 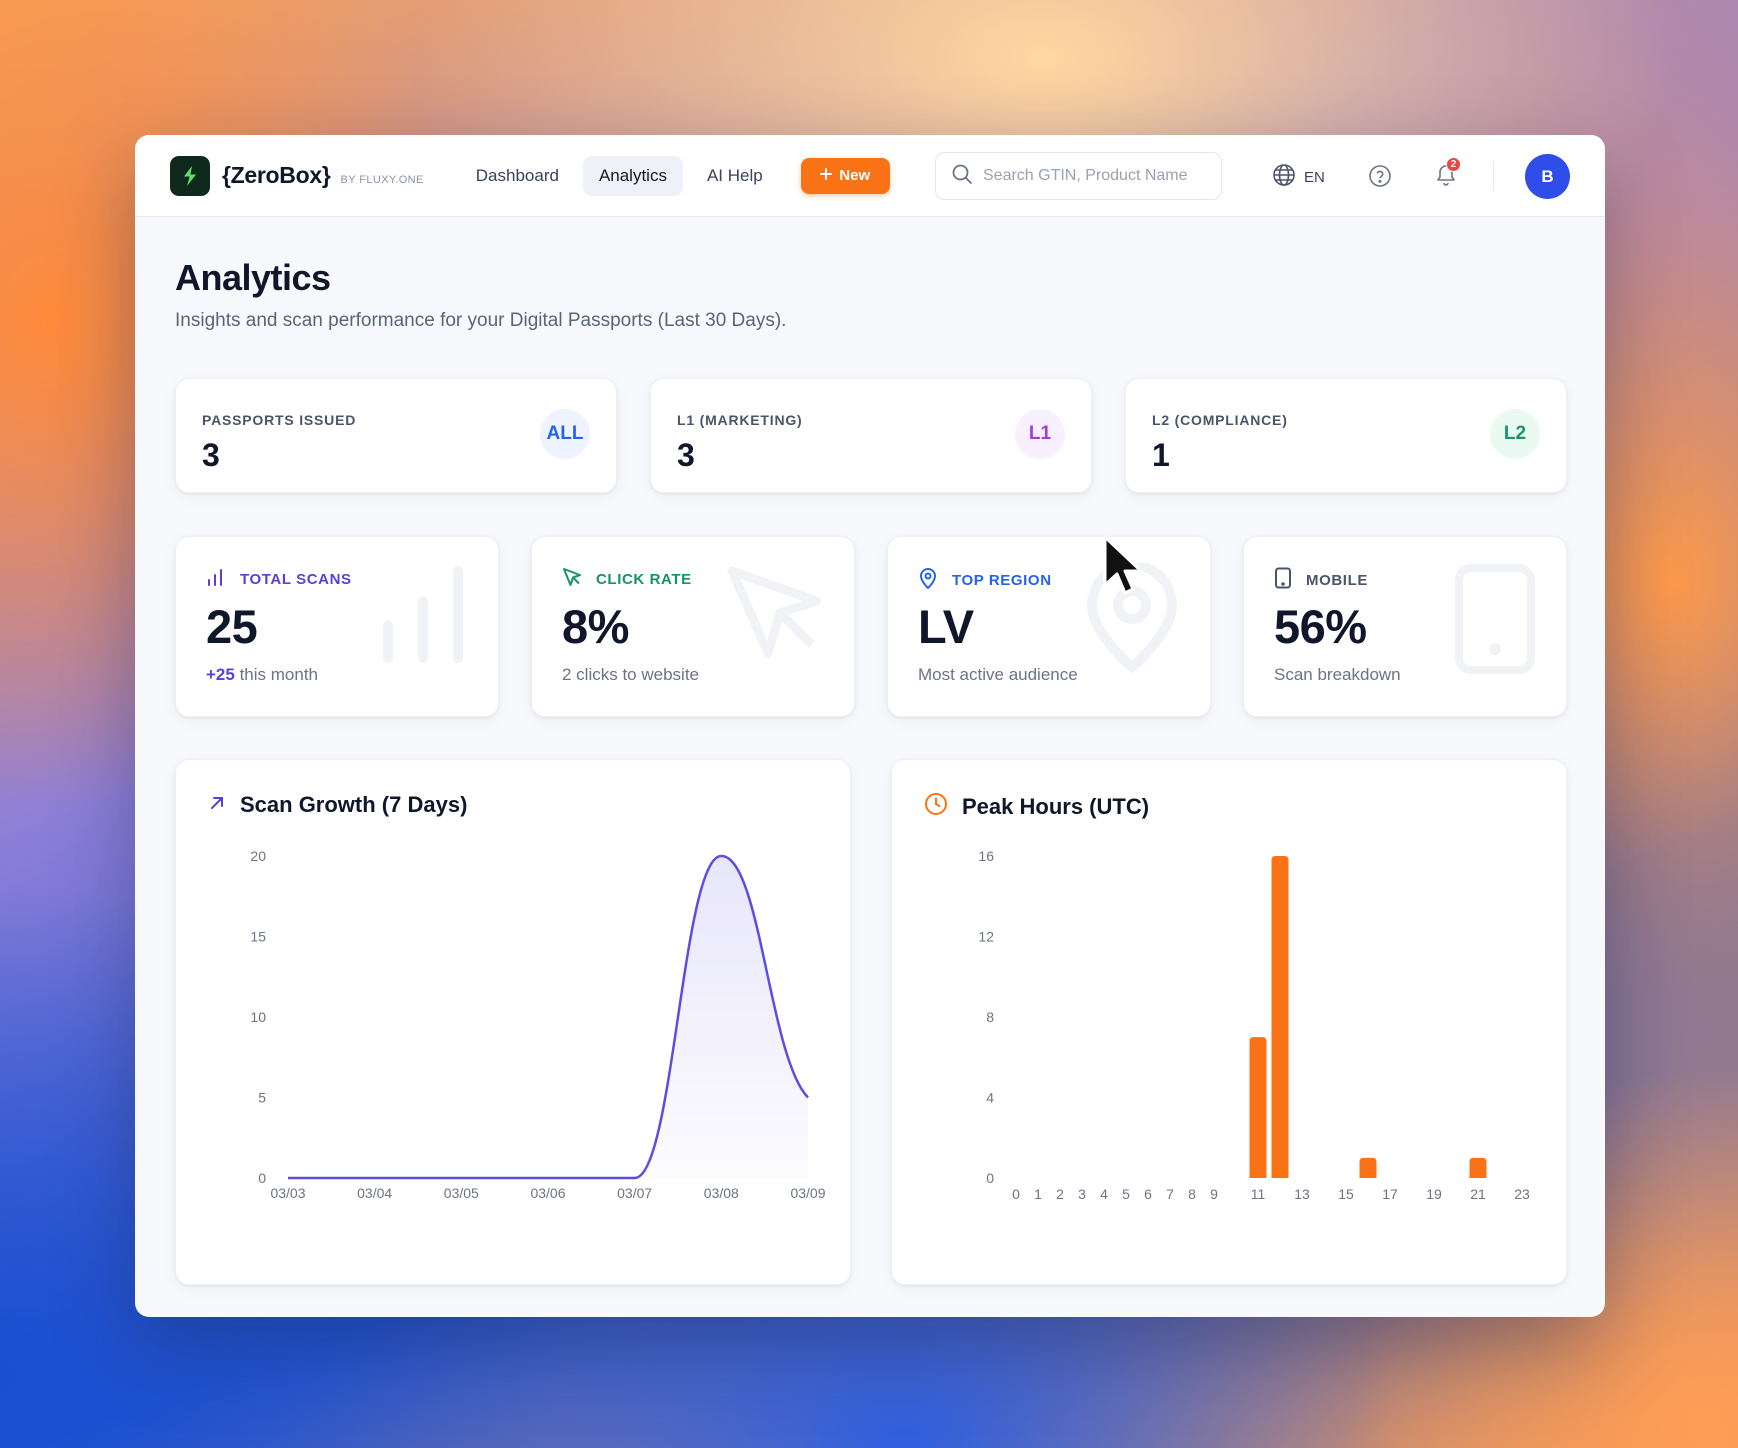 I want to click on kpi-subtext: 2 clicks to website, so click(x=630, y=674).